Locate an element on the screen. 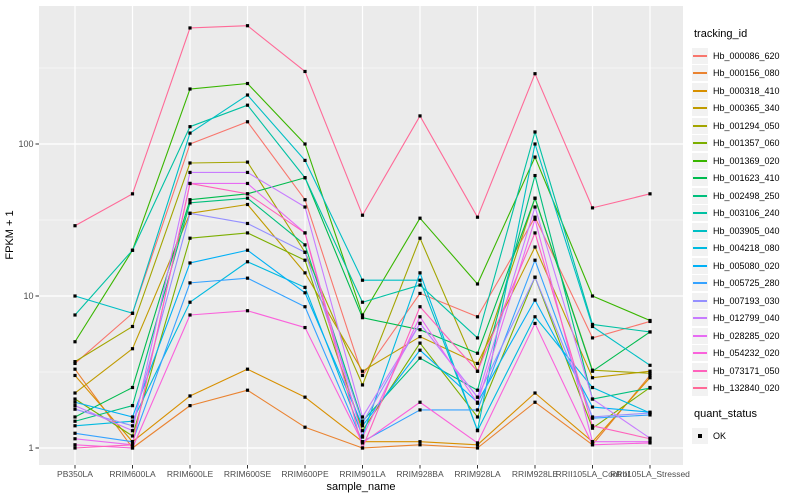  legend-item-label: Hb_001623_410 is located at coordinates (746, 178).